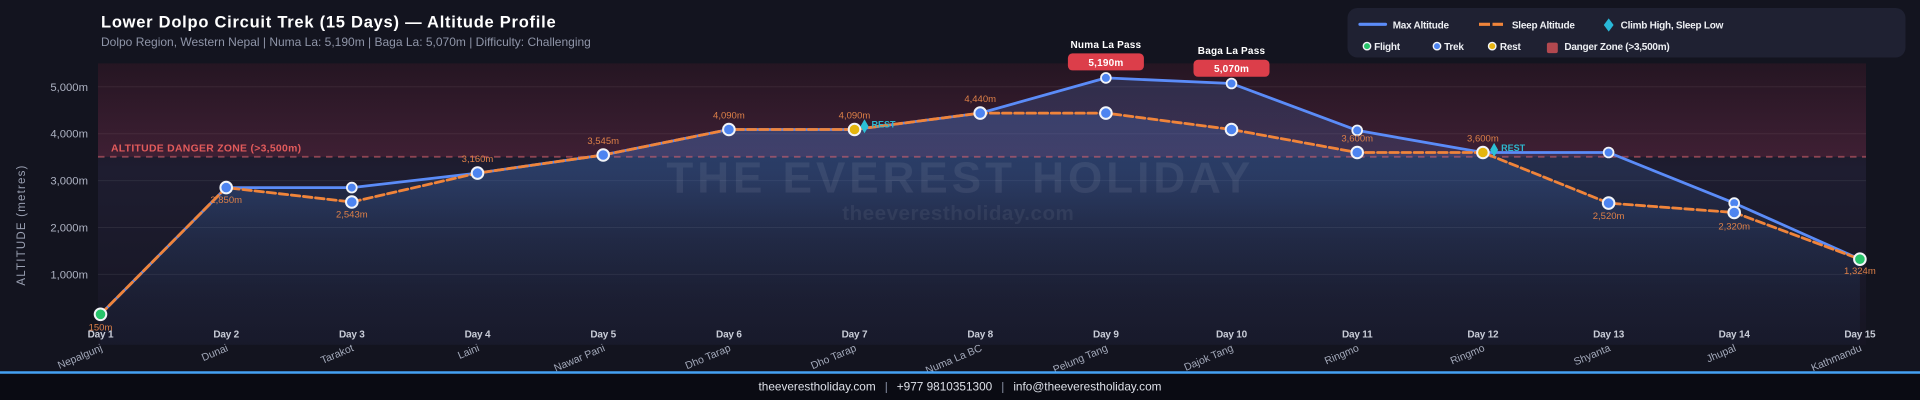 Image resolution: width=1920 pixels, height=400 pixels. What do you see at coordinates (226, 200) in the screenshot?
I see `svg-text: 2,850m` at bounding box center [226, 200].